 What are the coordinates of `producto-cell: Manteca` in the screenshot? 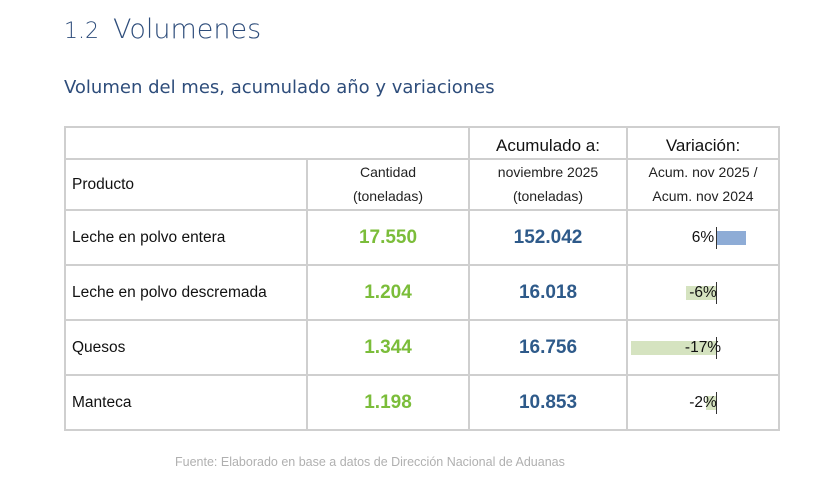 It's located at (186, 402).